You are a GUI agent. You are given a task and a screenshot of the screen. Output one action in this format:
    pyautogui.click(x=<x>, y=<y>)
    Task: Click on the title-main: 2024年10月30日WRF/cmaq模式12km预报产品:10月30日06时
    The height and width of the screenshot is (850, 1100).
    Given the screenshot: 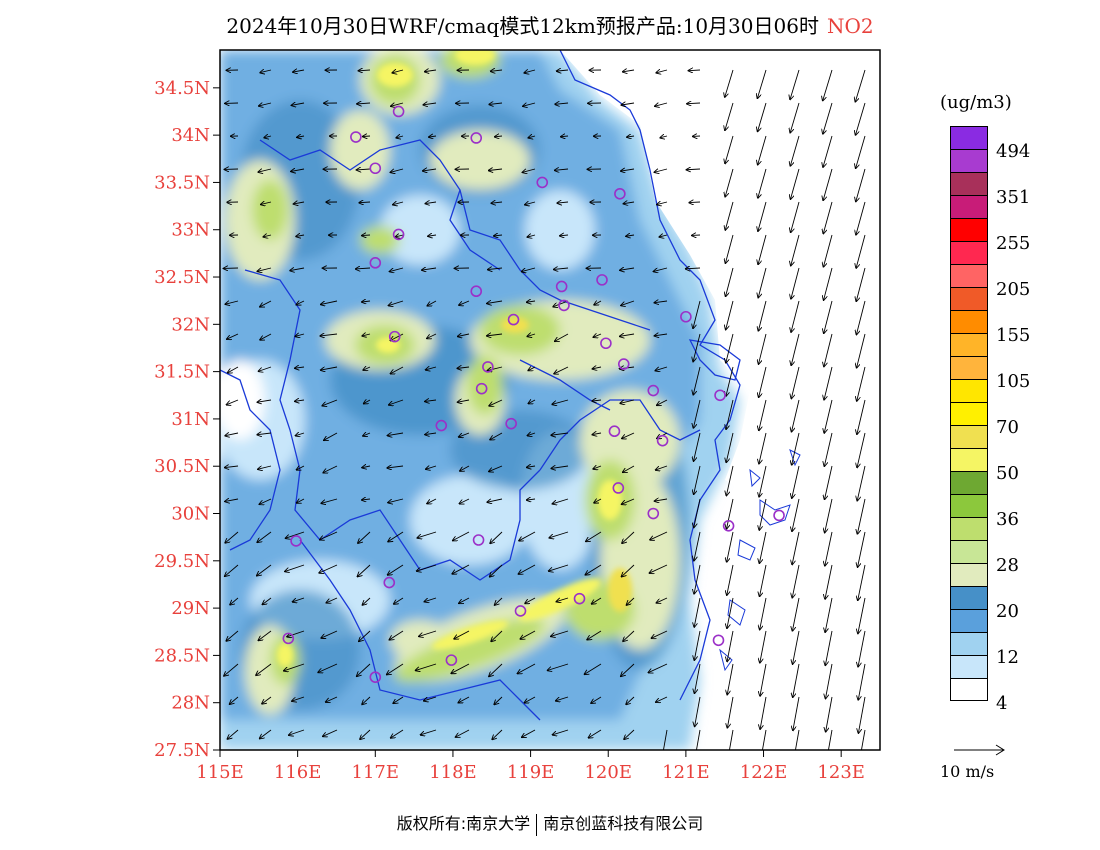 What is the action you would take?
    pyautogui.click(x=522, y=26)
    